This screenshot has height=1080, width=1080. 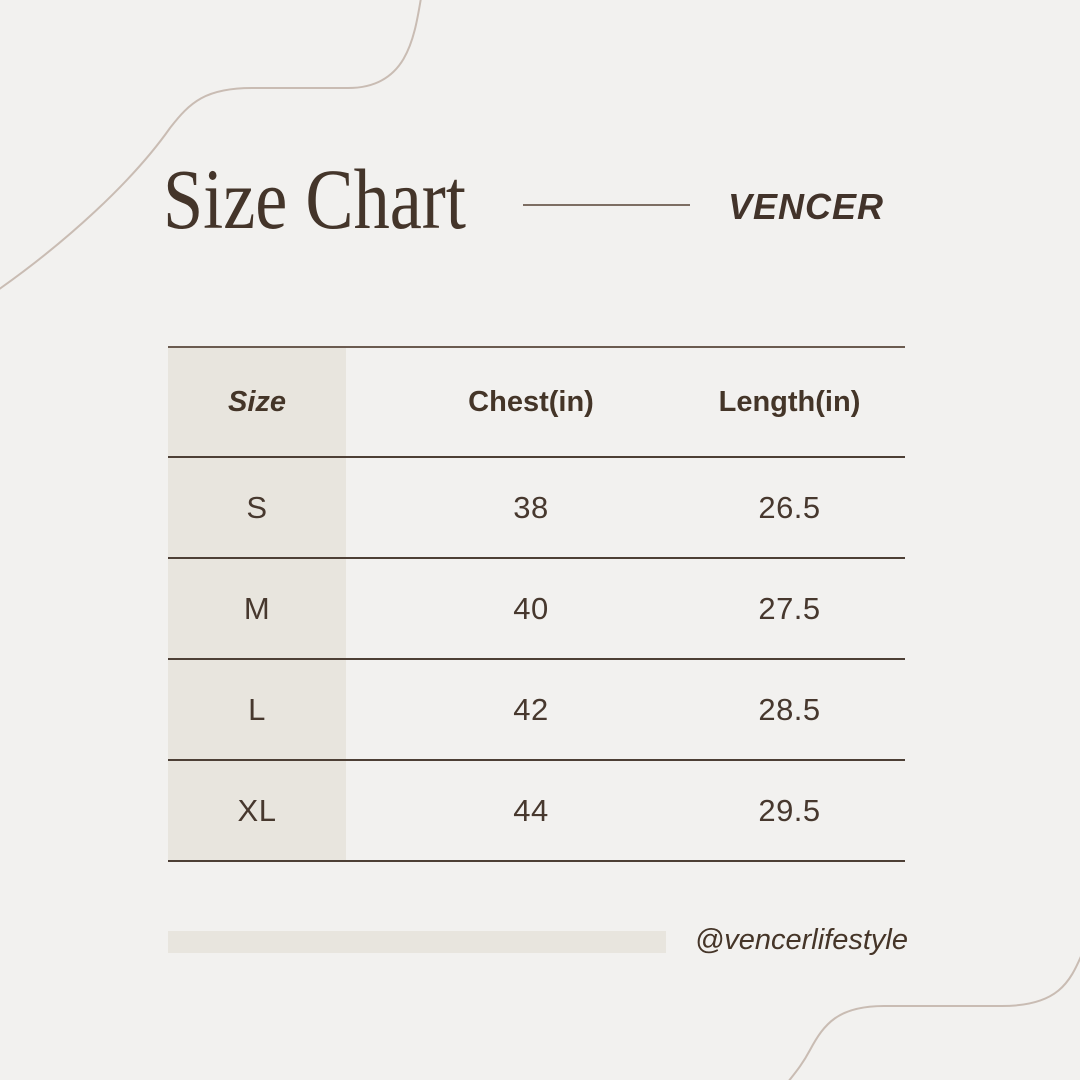 What do you see at coordinates (531, 508) in the screenshot?
I see `table-row-chest-value: 38` at bounding box center [531, 508].